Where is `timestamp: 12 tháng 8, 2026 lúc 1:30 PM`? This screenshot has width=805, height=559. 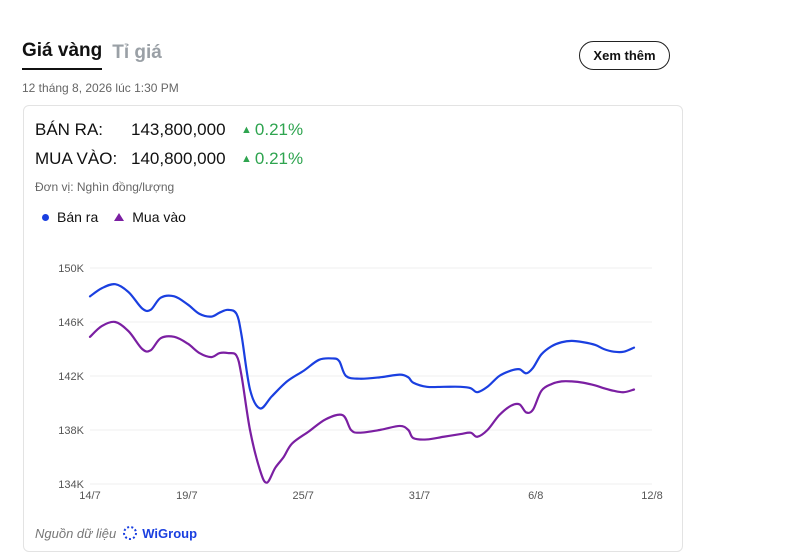
timestamp: 12 tháng 8, 2026 lúc 1:30 PM is located at coordinates (100, 88).